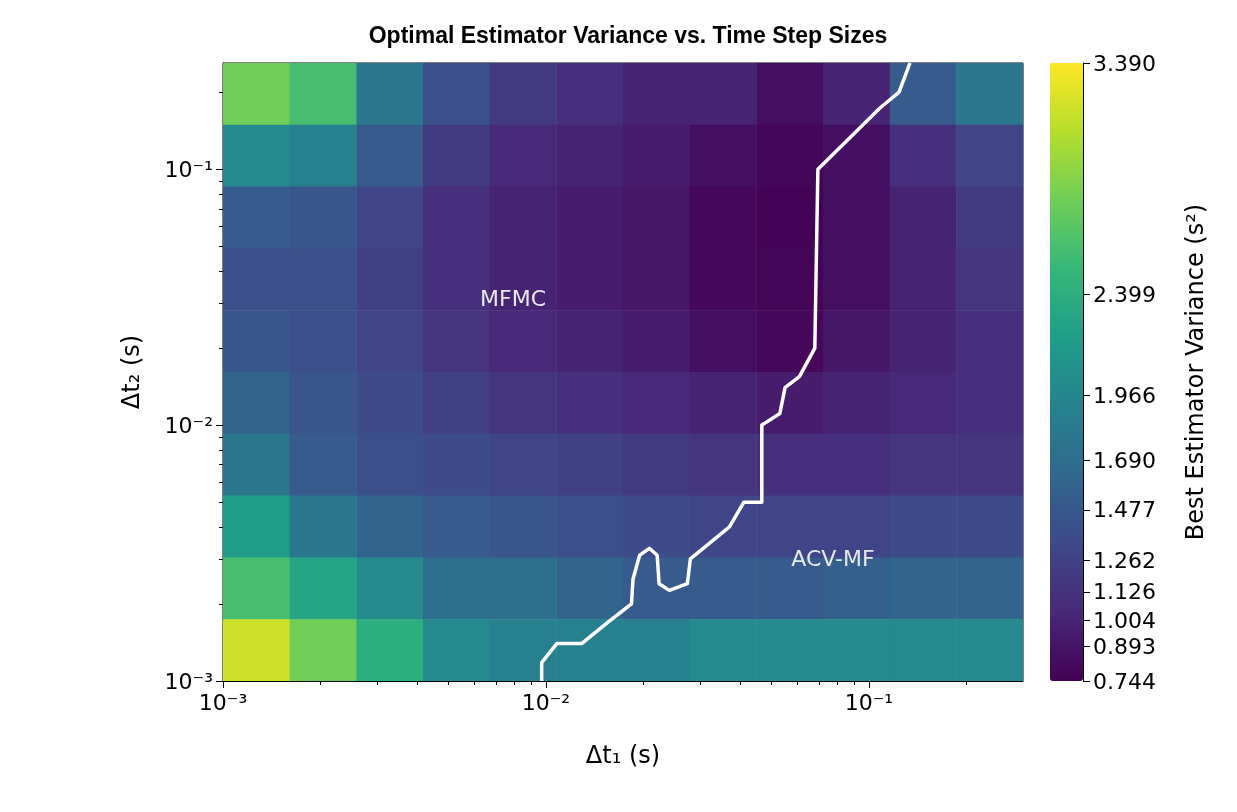 The image size is (1237, 812). I want to click on y-tick-label: 10⁻², so click(188, 425).